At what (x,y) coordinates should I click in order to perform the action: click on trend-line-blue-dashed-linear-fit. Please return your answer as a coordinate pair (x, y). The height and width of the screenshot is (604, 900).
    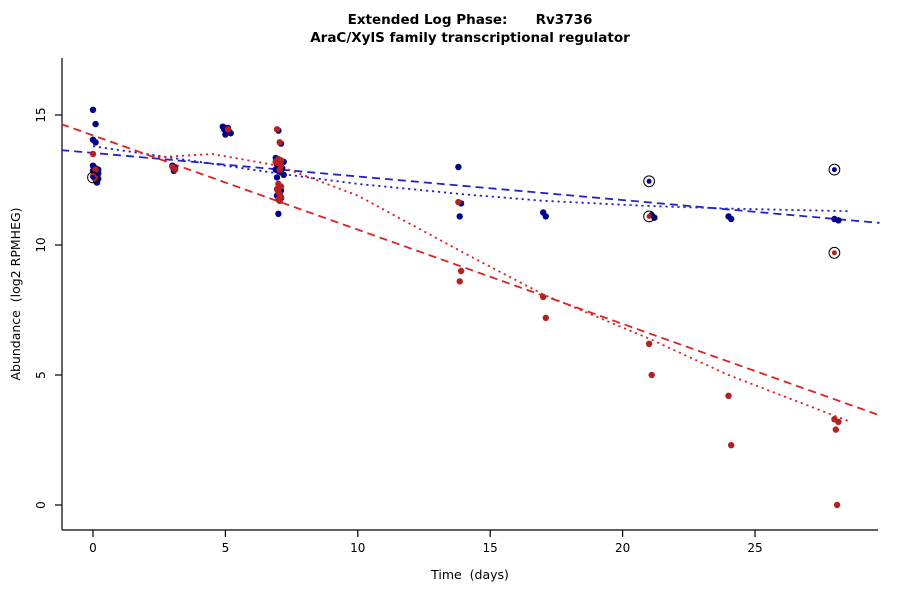
    Looking at the image, I should click on (470, 186).